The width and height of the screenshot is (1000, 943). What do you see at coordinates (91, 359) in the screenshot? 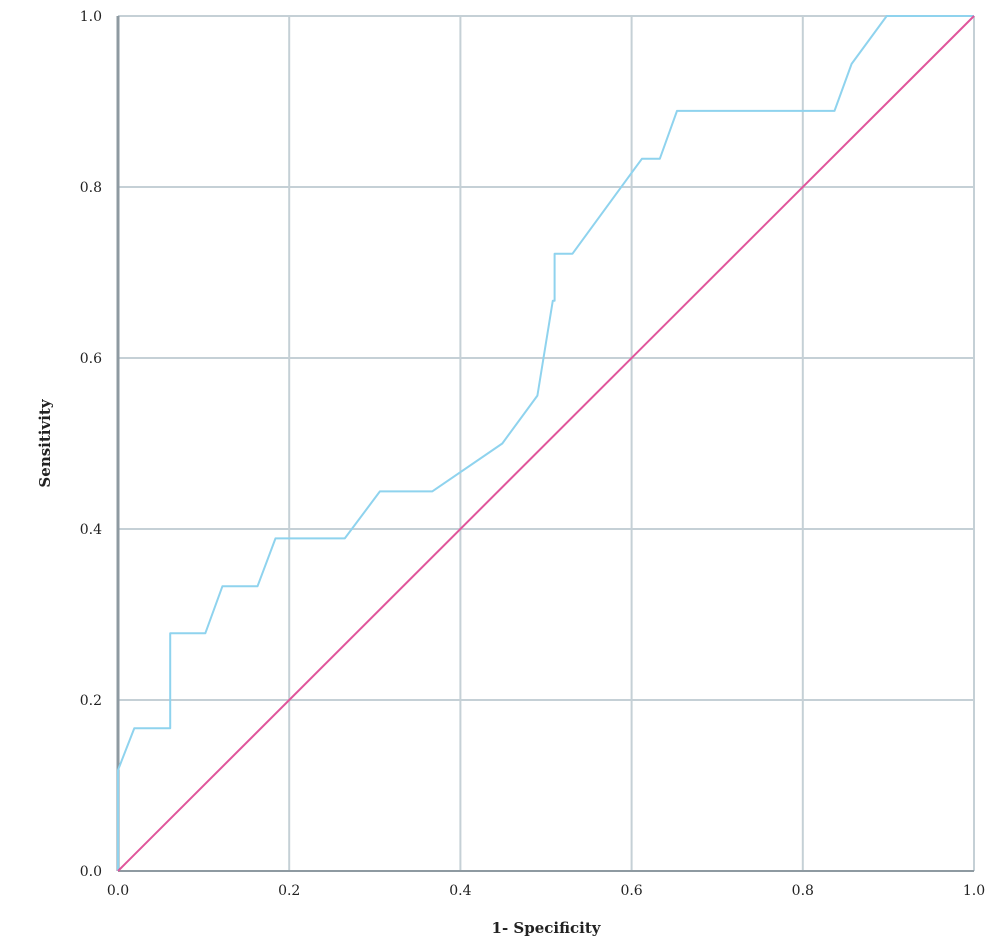
I see `y-tick-label: 0.6` at bounding box center [91, 359].